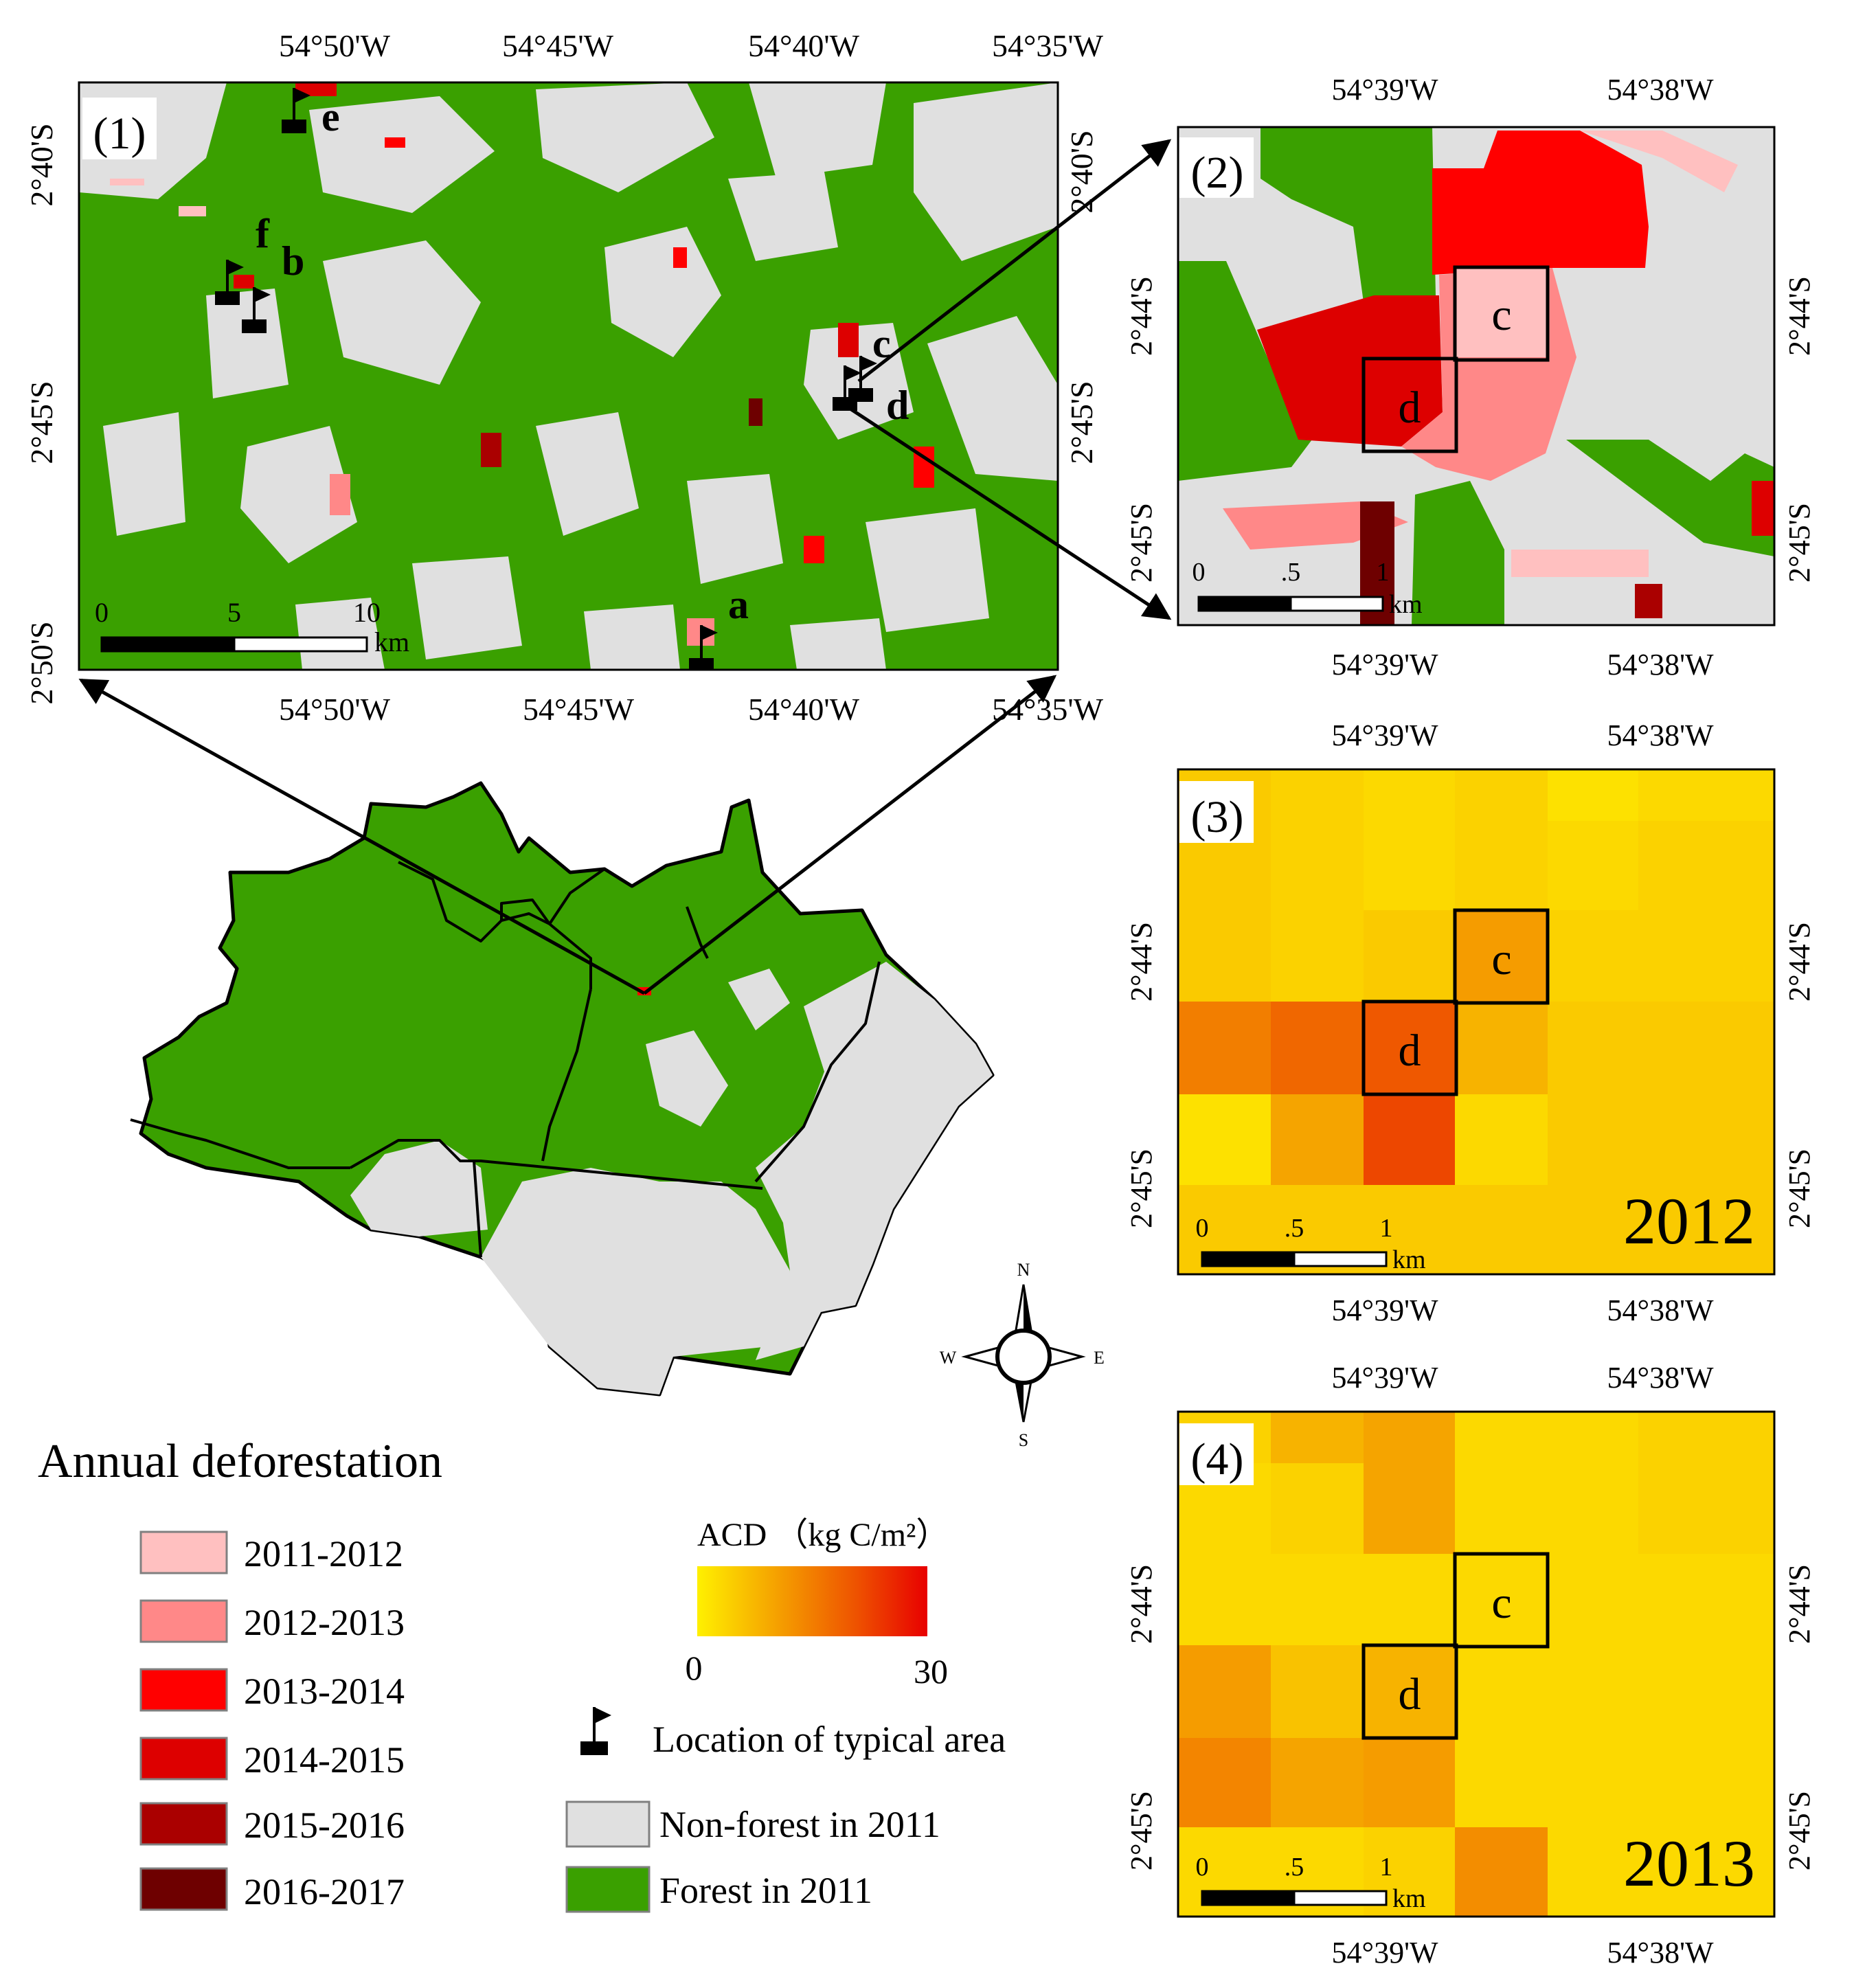  Describe the element at coordinates (812, 1601) in the screenshot. I see `legend-acd-colorbar` at that location.